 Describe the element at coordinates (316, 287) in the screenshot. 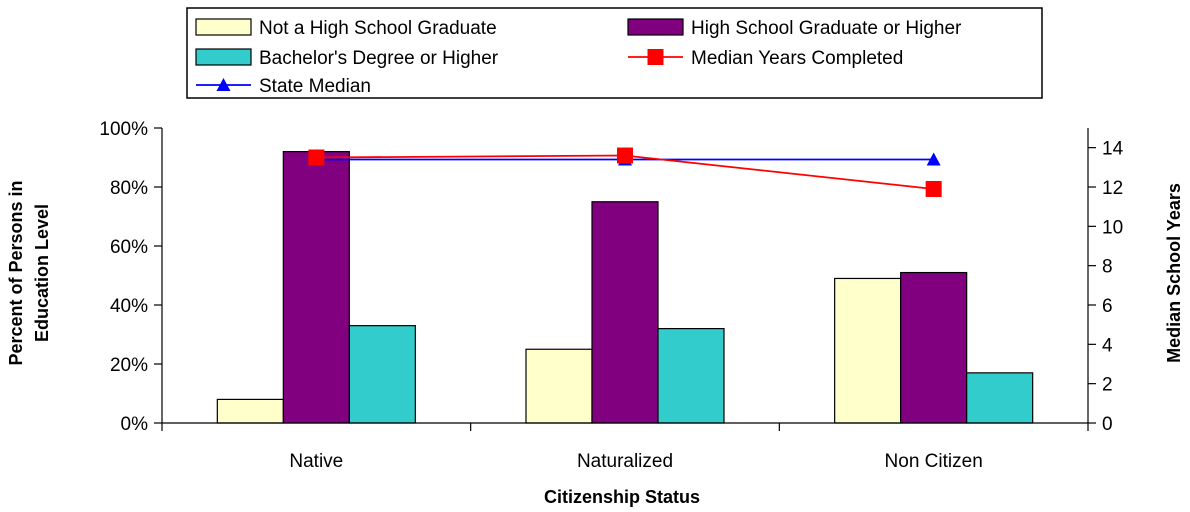

I see `bar-high-school-graduate-or-higher-native` at that location.